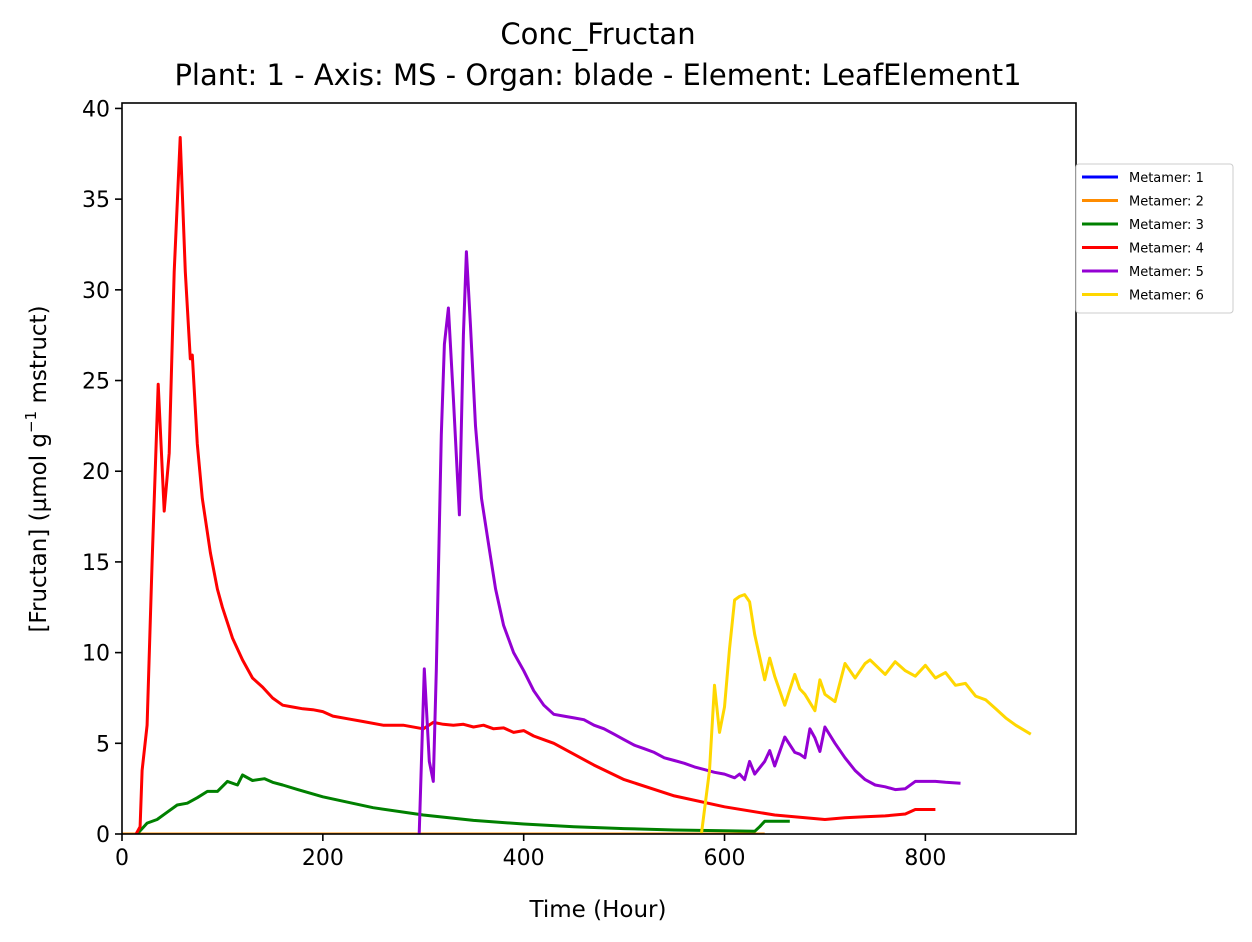 The image size is (1252, 942). What do you see at coordinates (1166, 296) in the screenshot?
I see `legend-label-6: Metamer: 6` at bounding box center [1166, 296].